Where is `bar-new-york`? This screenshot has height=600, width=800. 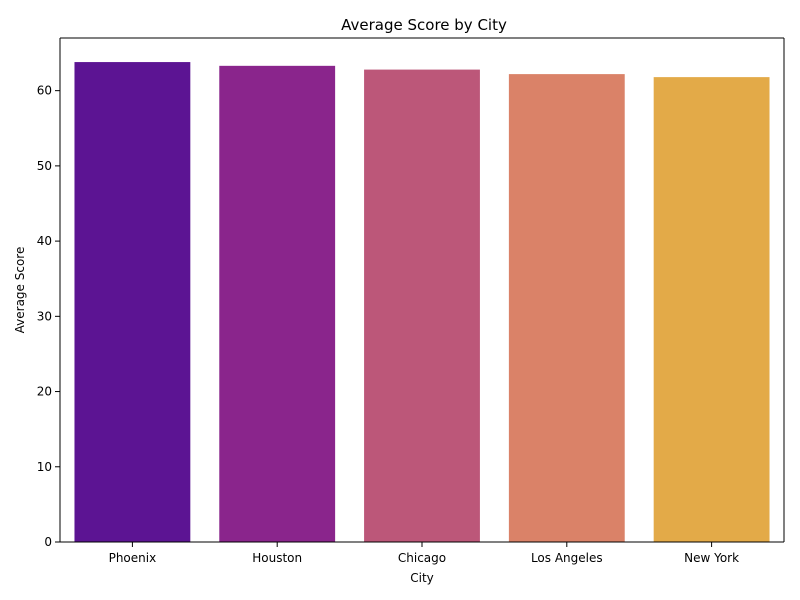
bar-new-york is located at coordinates (711, 310).